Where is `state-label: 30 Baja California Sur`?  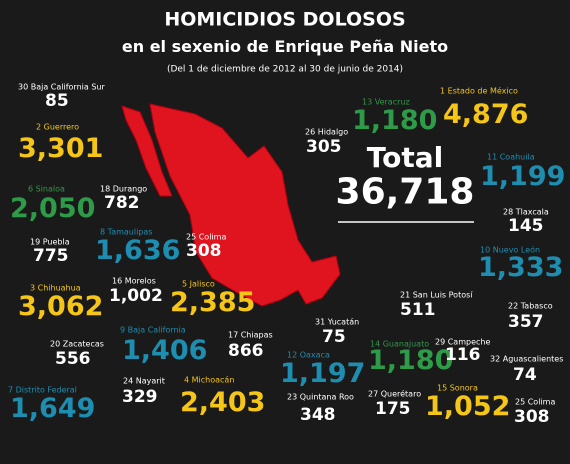 state-label: 30 Baja California Sur is located at coordinates (61, 87).